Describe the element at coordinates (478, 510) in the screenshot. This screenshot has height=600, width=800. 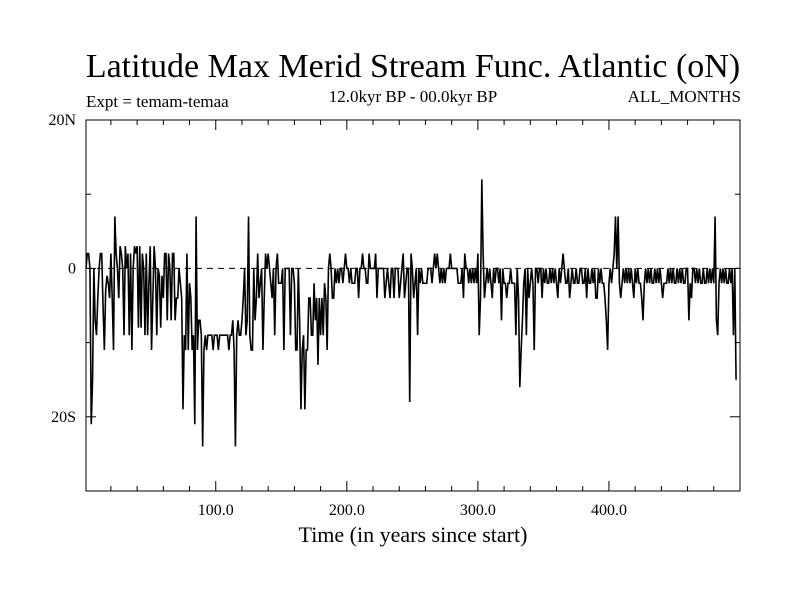
I see `x-tick-label: 300.0` at that location.